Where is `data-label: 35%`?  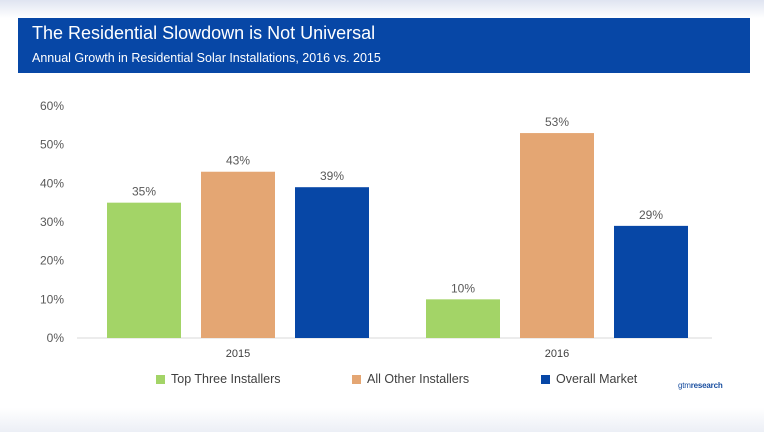
data-label: 35% is located at coordinates (144, 192).